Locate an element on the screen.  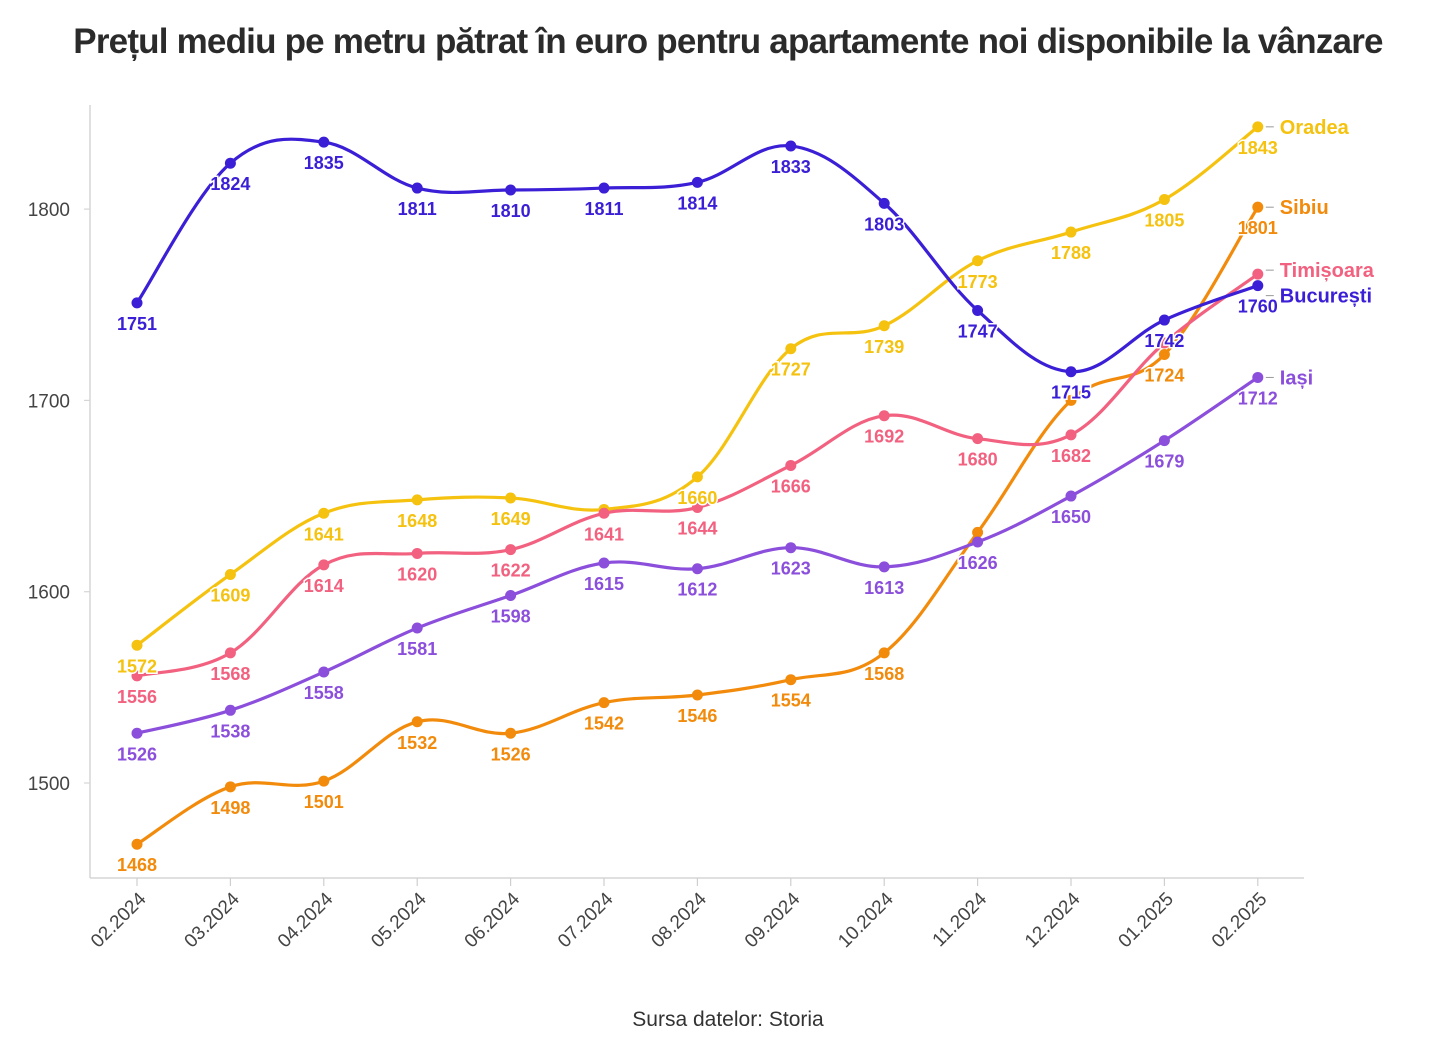
data-label-iasi: 1626 is located at coordinates (978, 563).